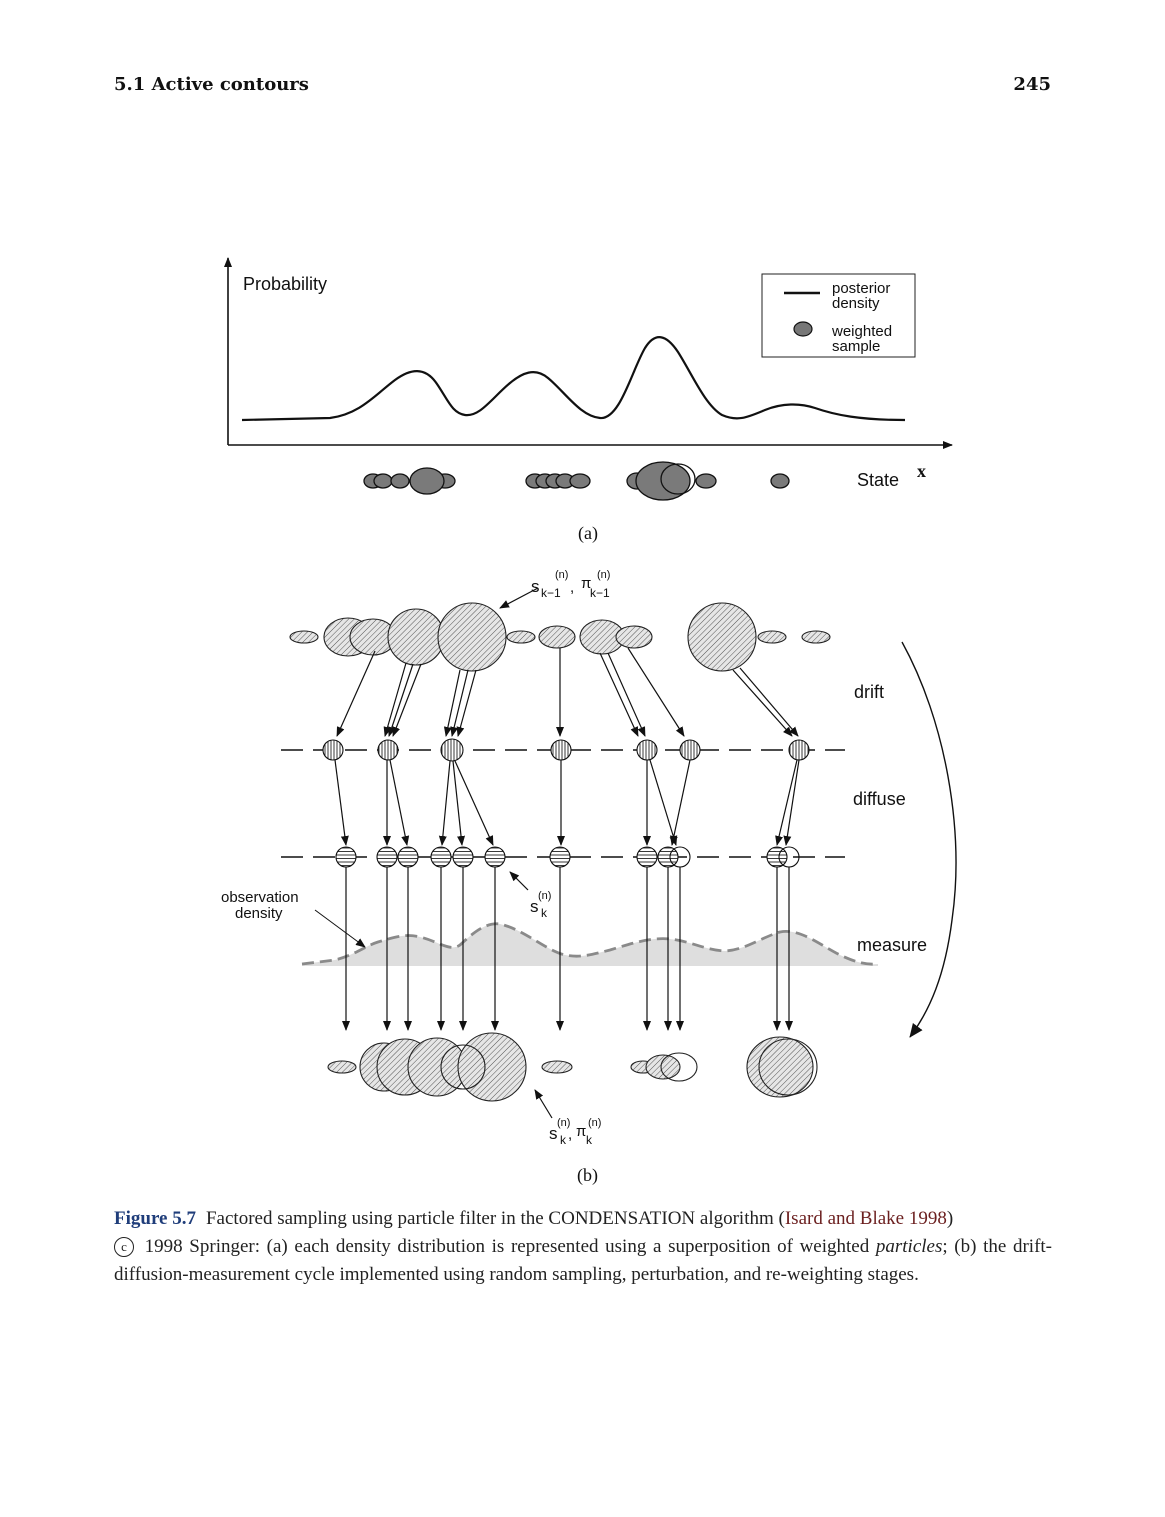 The width and height of the screenshot is (1165, 1517). I want to click on posterior-particles, so click(572, 1067).